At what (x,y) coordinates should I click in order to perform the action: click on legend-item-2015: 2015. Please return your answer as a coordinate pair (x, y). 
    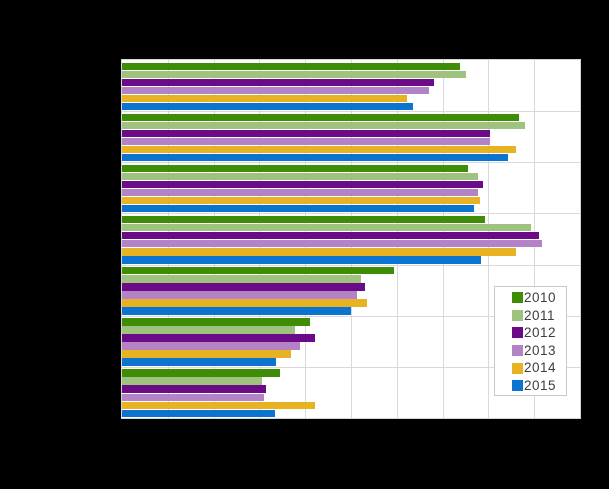
    Looking at the image, I should click on (539, 386).